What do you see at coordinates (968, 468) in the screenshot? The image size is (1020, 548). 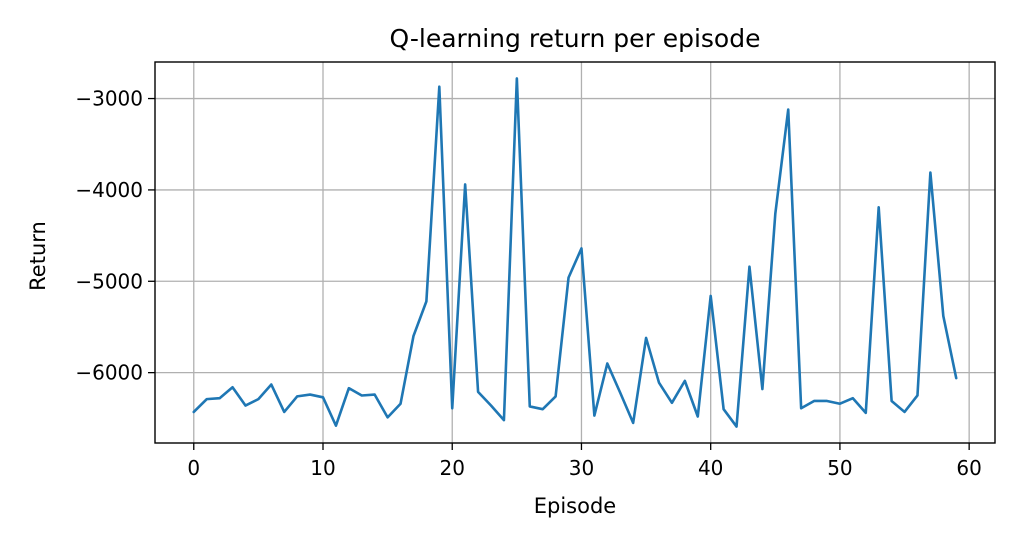 I see `x-tick-label: 60` at bounding box center [968, 468].